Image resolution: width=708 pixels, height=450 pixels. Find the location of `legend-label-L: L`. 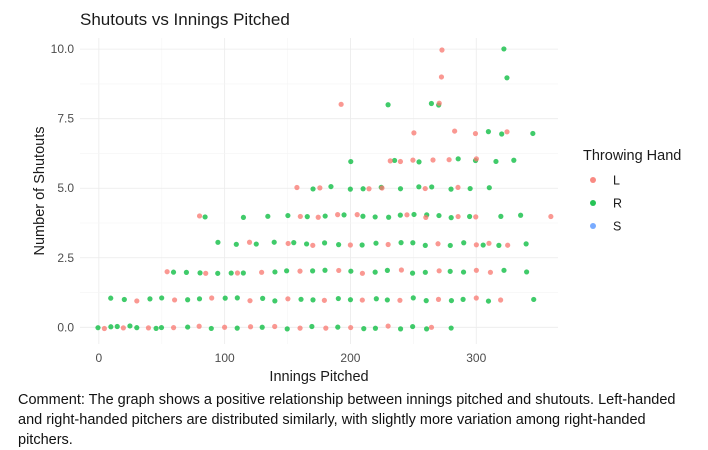

legend-label-L: L is located at coordinates (616, 181).